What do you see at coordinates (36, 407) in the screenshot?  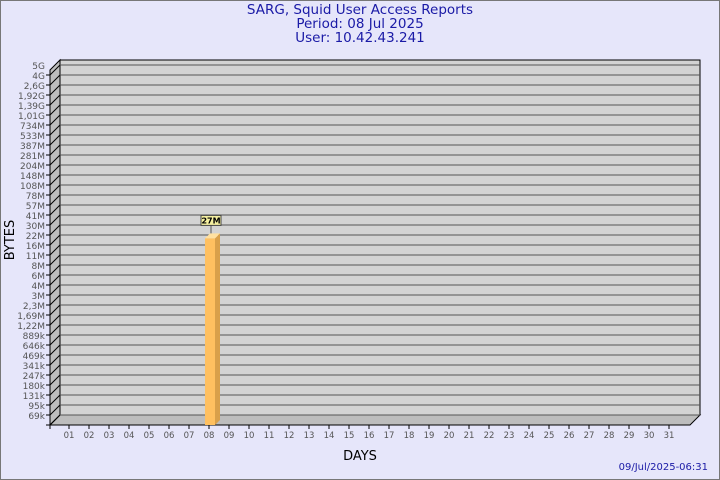 I see `y-tick-label: 95k` at bounding box center [36, 407].